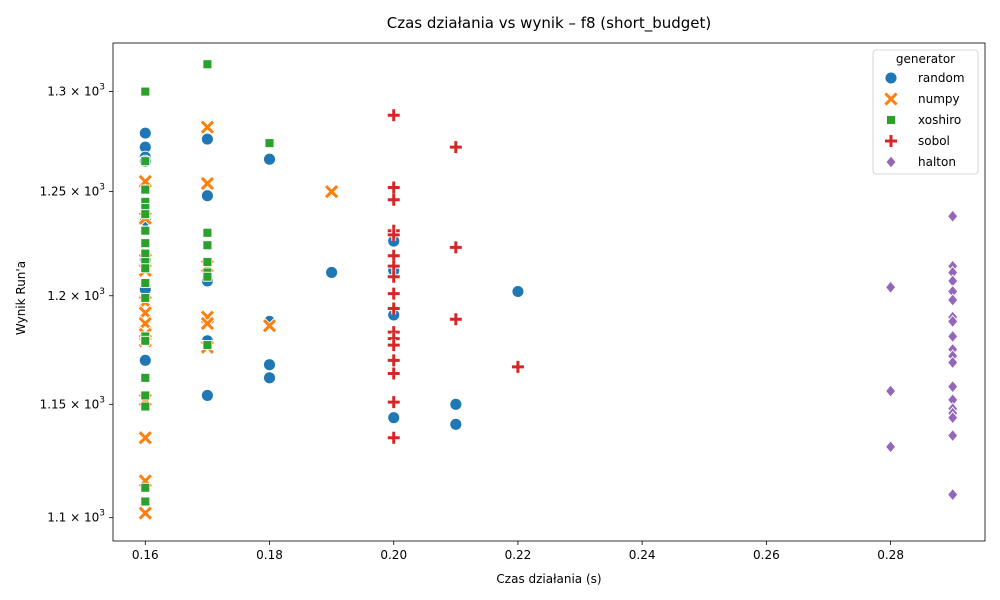 The height and width of the screenshot is (600, 1000). I want to click on legend-entry-numpy: numpy, so click(921, 99).